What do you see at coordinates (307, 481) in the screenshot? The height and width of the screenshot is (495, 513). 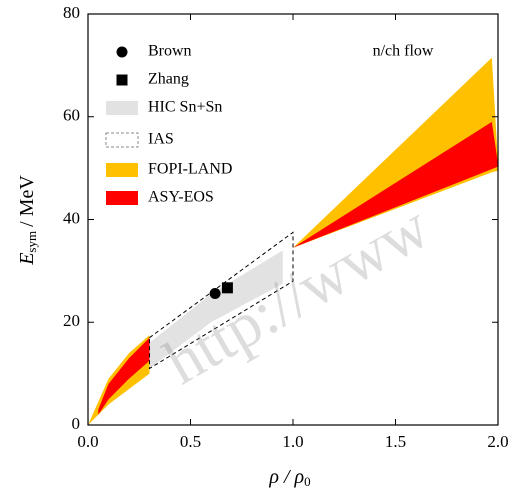 I see `x-label-sub: 0` at bounding box center [307, 481].